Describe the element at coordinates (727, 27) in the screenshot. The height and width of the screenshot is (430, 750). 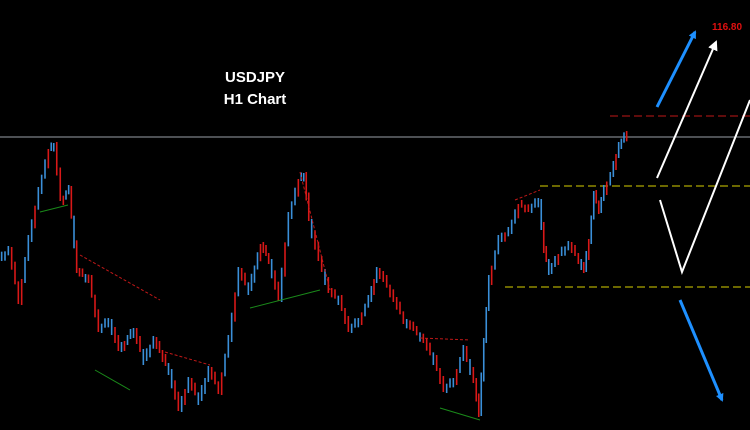
I see `level-label: 116.80` at that location.